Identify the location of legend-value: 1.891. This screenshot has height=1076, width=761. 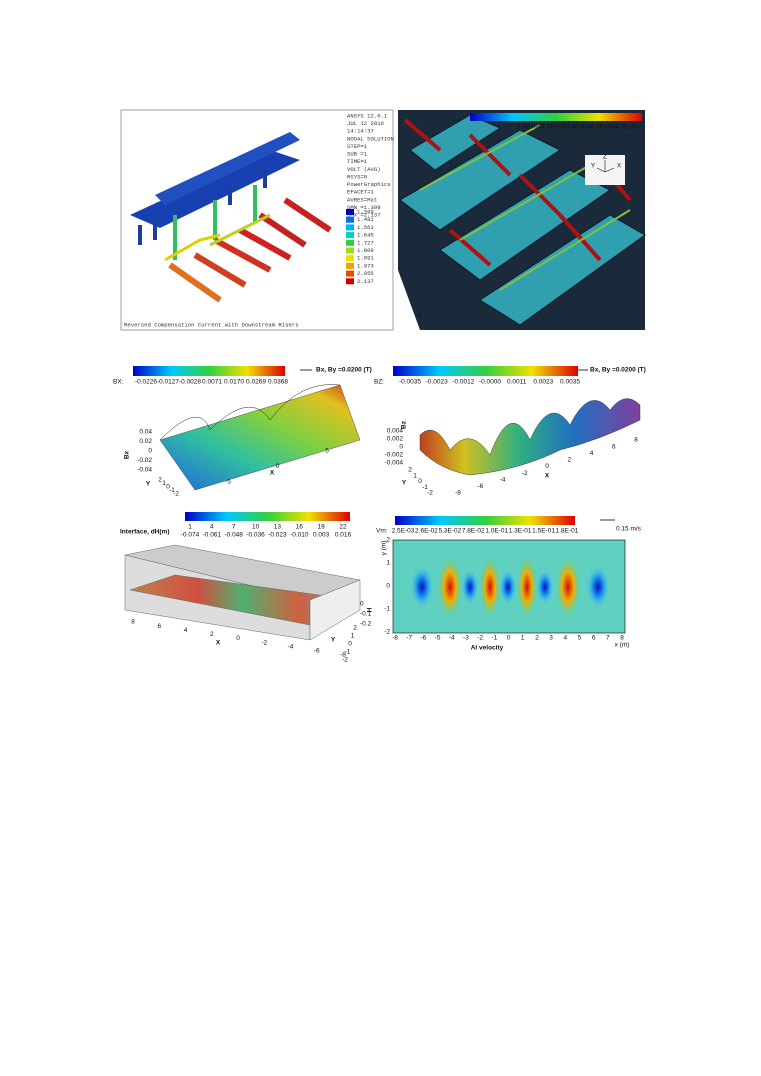
(365, 258).